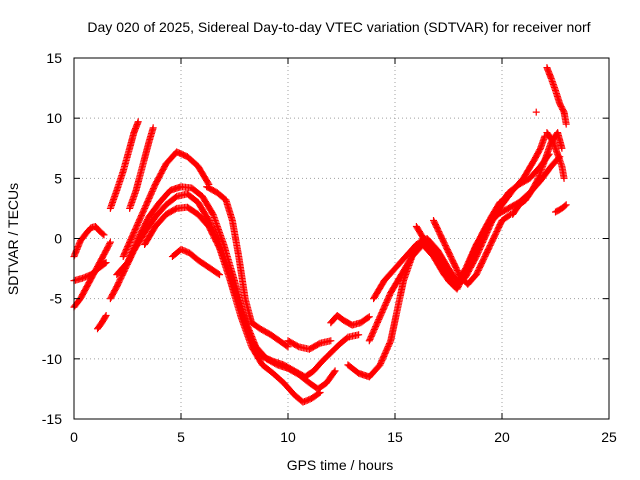  I want to click on x-tick-label: 0, so click(74, 437).